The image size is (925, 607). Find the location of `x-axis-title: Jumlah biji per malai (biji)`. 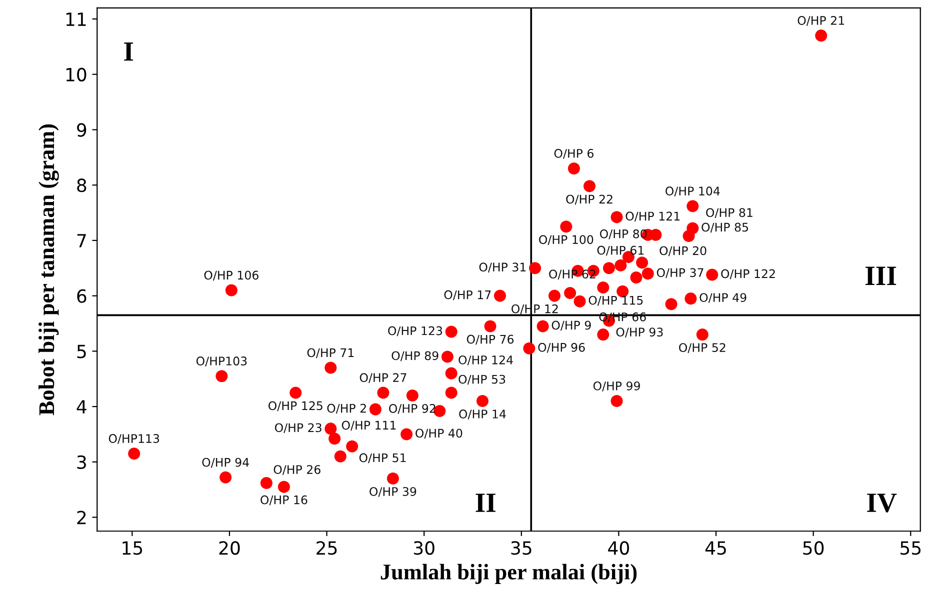

x-axis-title: Jumlah biji per malai (biji) is located at coordinates (508, 574).